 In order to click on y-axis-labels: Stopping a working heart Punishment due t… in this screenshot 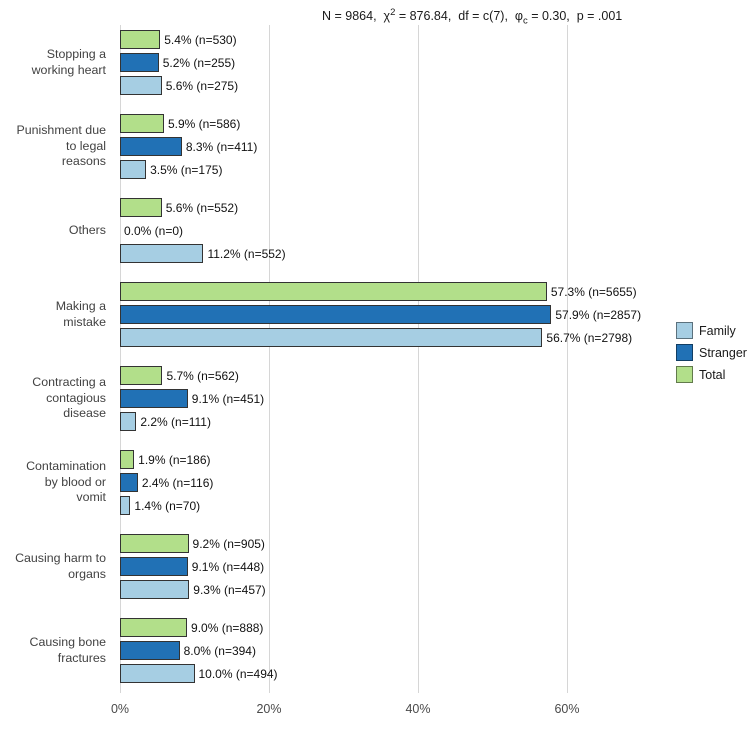, I will do `click(56, 360)`.